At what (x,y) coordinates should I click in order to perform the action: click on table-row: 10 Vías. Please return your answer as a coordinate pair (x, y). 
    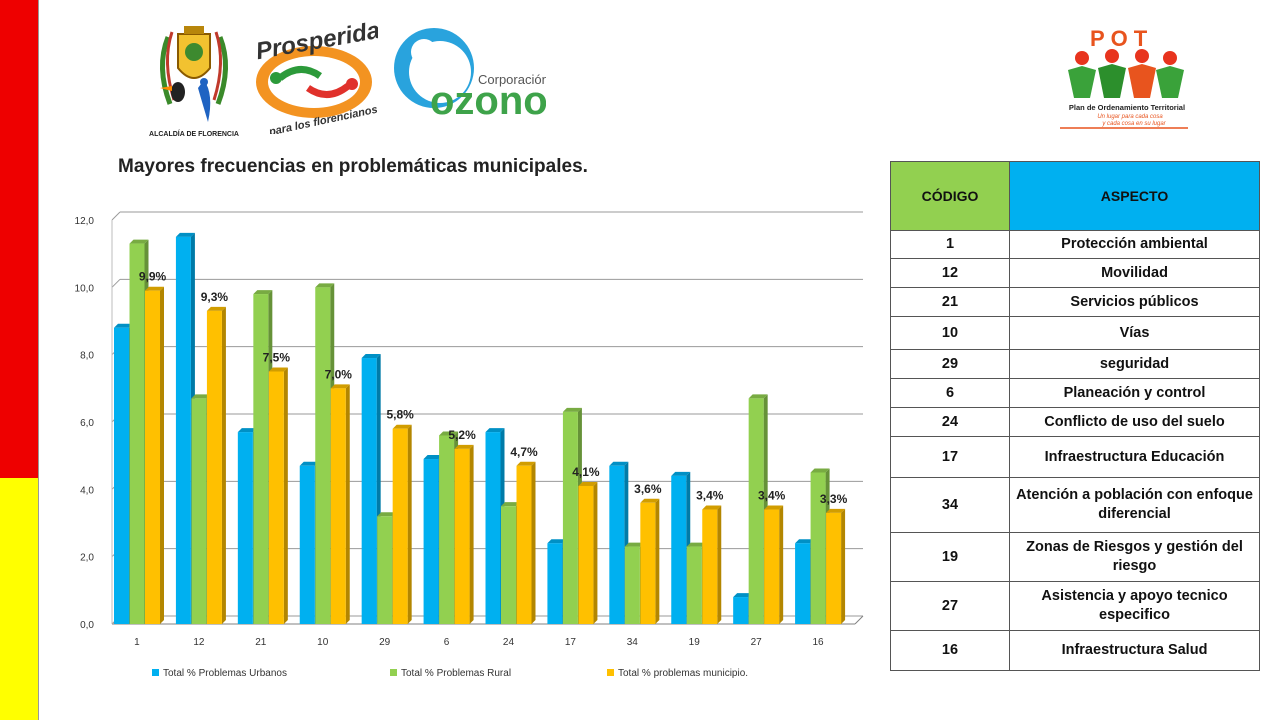
    Looking at the image, I should click on (1075, 333).